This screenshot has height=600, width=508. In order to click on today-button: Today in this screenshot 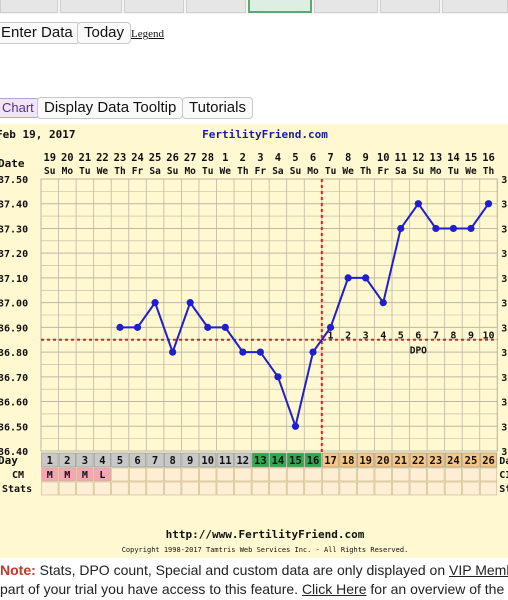, I will do `click(104, 33)`.